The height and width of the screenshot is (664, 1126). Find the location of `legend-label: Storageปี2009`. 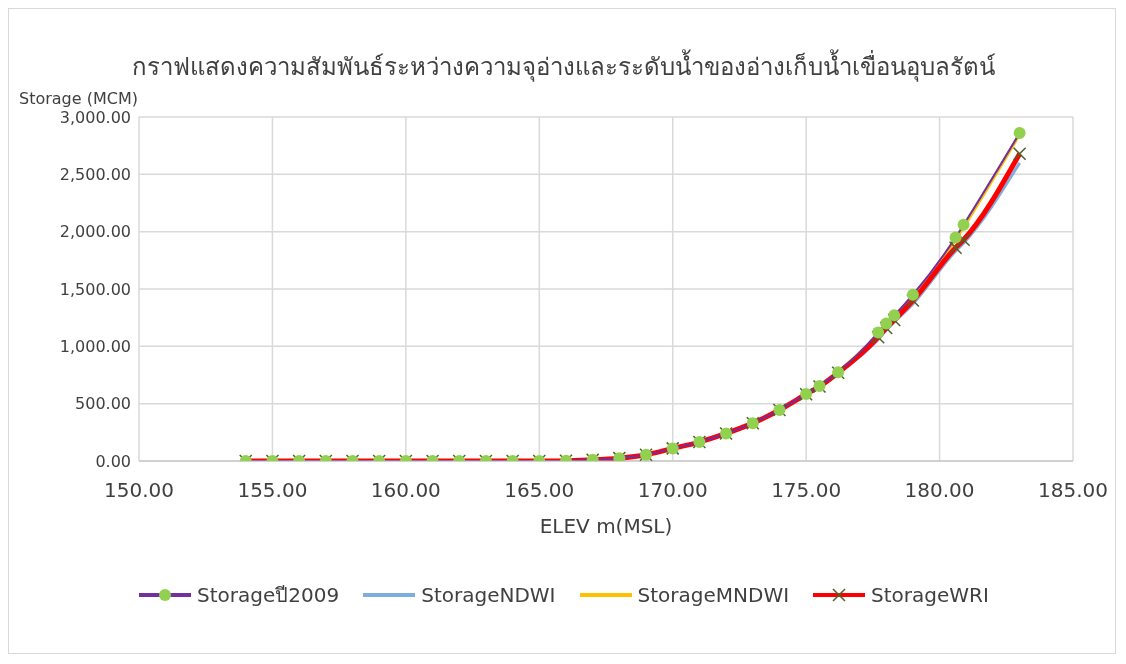

legend-label: Storageปี2009 is located at coordinates (268, 595).